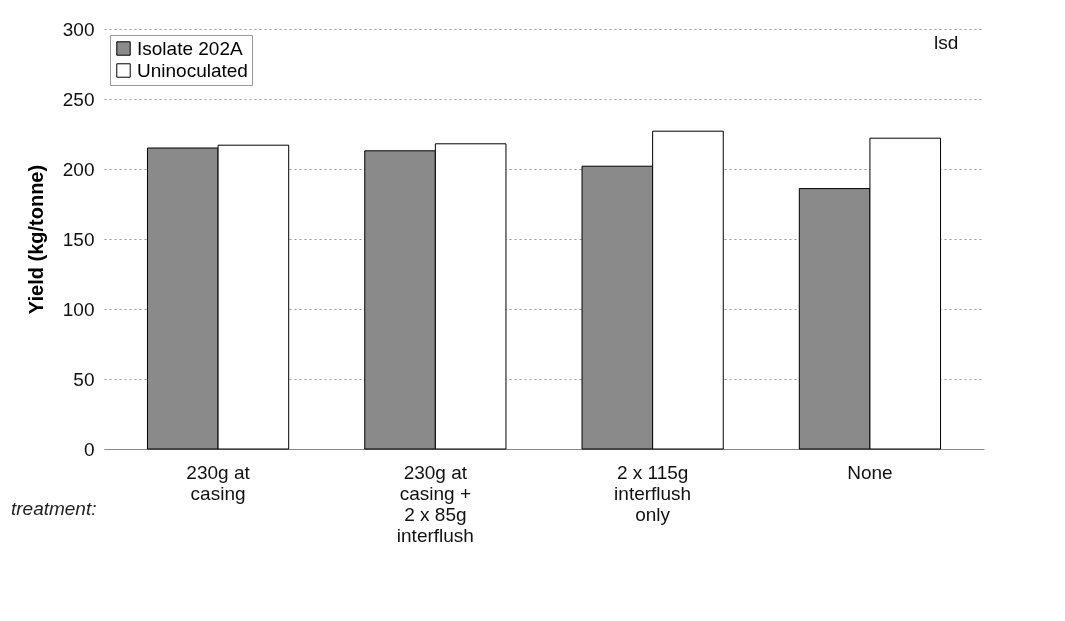  I want to click on y-tick-label: 300, so click(78, 29).